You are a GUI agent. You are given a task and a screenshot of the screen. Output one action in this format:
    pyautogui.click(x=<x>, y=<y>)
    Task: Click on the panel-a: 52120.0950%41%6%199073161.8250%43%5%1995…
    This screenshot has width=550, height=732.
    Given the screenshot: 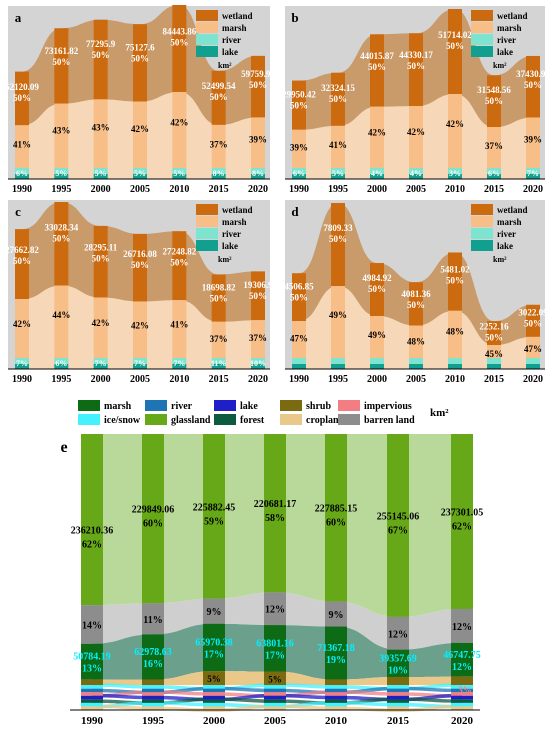 What is the action you would take?
    pyautogui.click(x=140, y=100)
    